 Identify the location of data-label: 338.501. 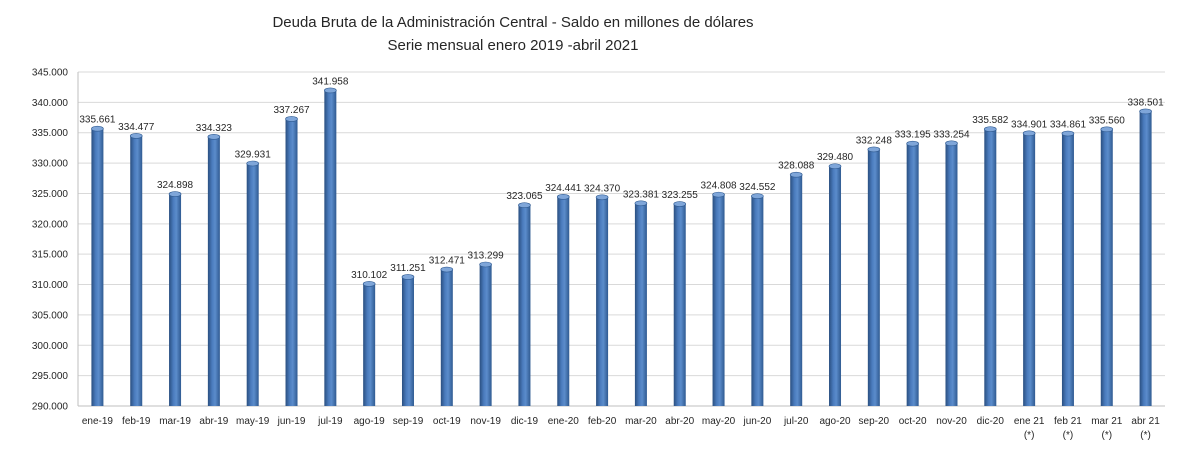
(1146, 102).